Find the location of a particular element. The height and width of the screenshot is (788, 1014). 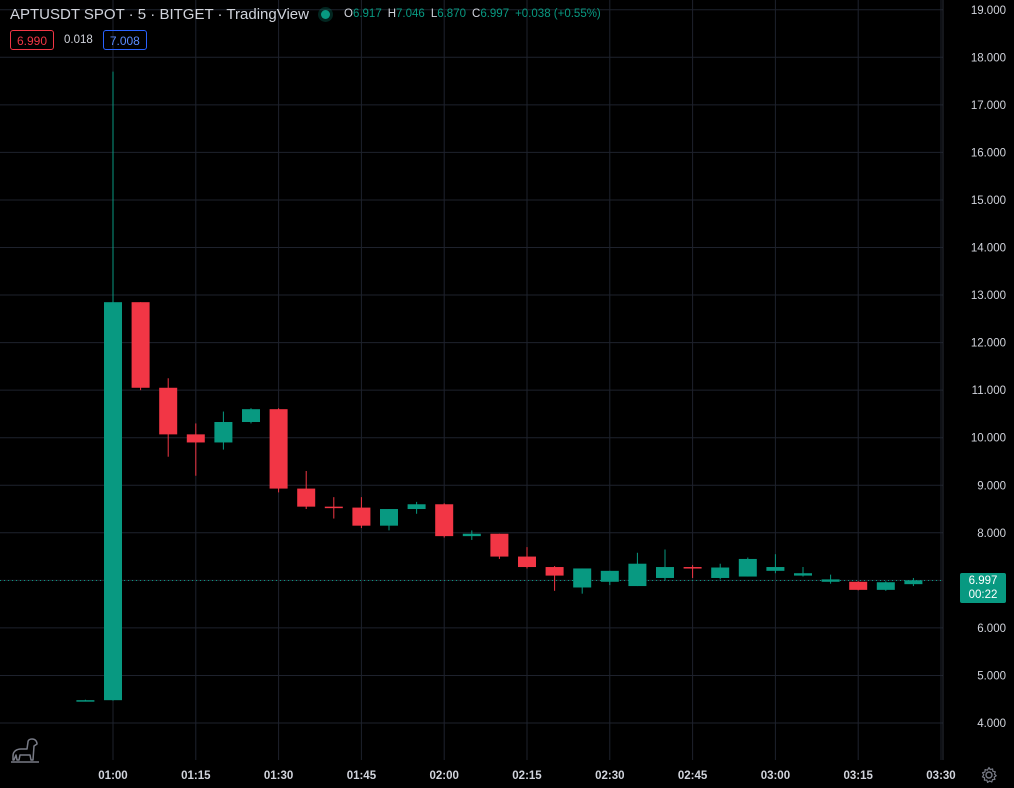

y-tick-label: 18.000 is located at coordinates (988, 58).